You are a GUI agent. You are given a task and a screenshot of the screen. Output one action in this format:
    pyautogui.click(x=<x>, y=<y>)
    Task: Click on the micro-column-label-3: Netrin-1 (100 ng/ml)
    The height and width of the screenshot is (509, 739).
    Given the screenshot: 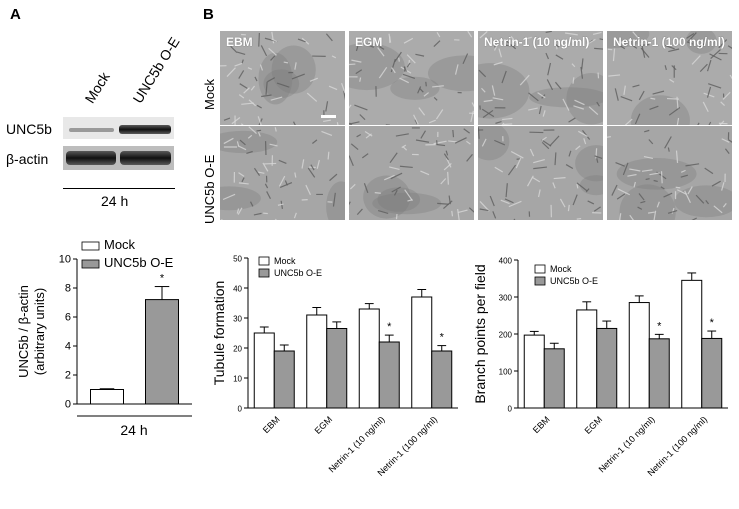 What is the action you would take?
    pyautogui.click(x=669, y=42)
    